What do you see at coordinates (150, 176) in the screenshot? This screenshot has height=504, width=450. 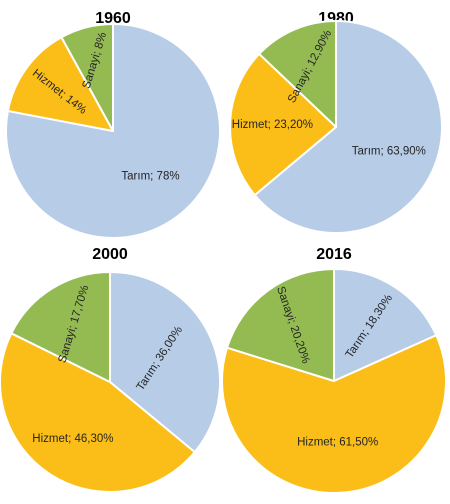 I see `slice-label-tarım: Tarım; 78%` at bounding box center [150, 176].